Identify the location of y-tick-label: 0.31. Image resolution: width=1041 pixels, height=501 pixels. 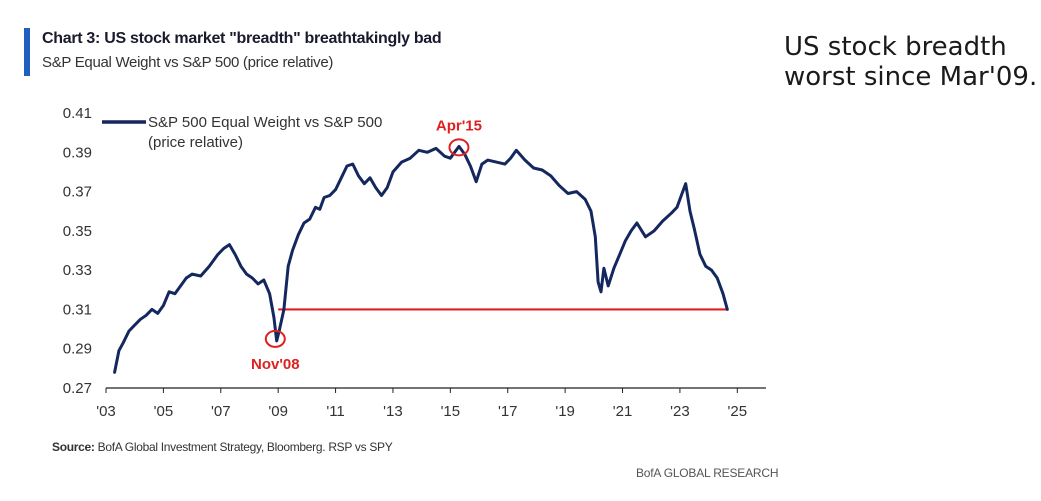
(77, 309).